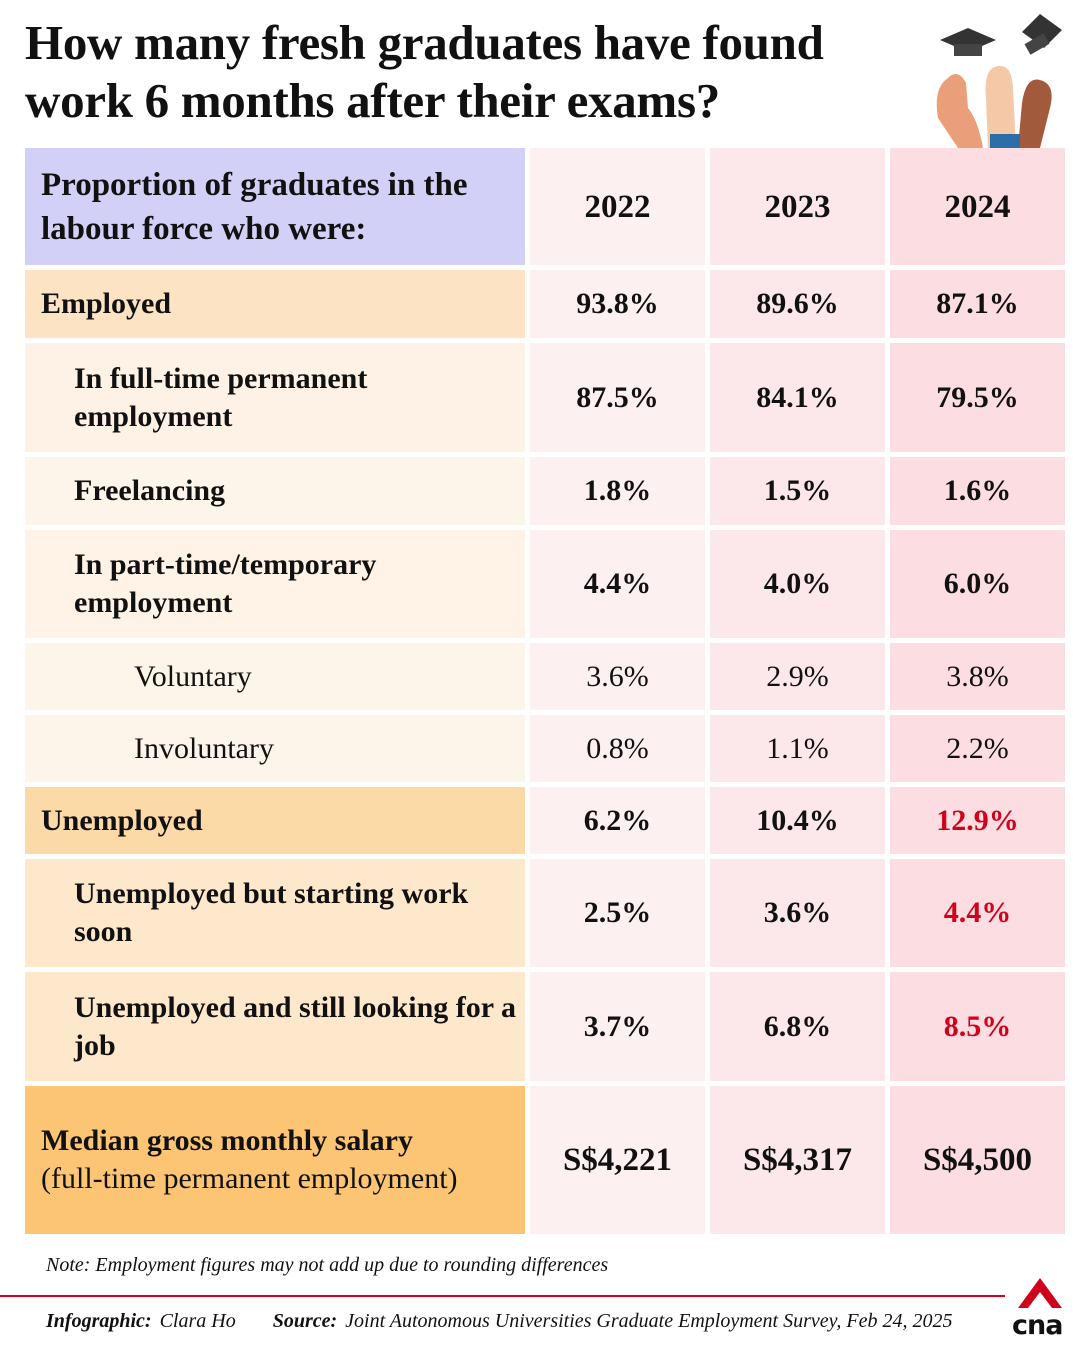 Image resolution: width=1080 pixels, height=1350 pixels. Describe the element at coordinates (275, 584) in the screenshot. I see `row-label: In part-time/temporary employment` at that location.